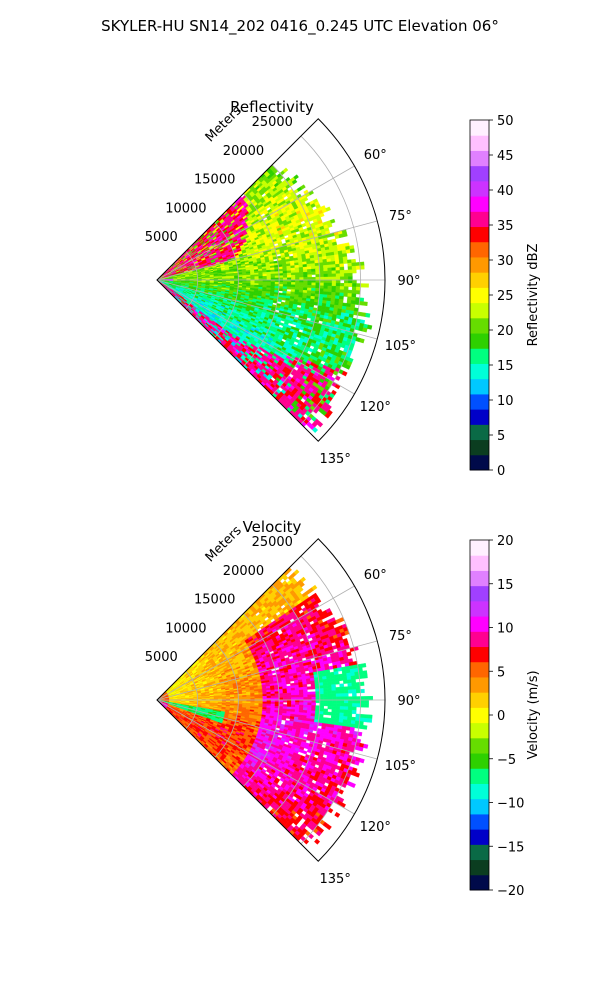 Image resolution: width=600 pixels, height=1000 pixels. Describe the element at coordinates (533, 714) in the screenshot. I see `colorbar-label: Velocity (m/s)` at that location.